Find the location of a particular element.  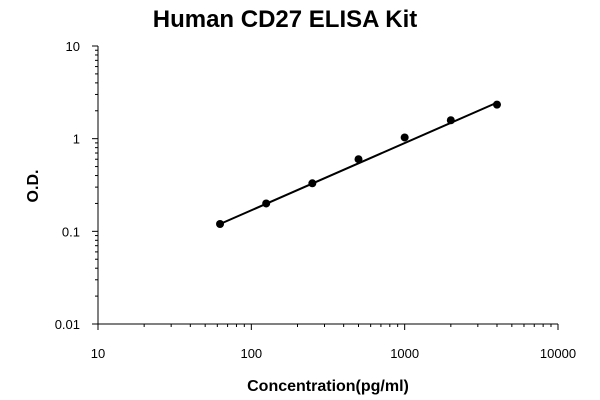

y-tick-label: 0.01 is located at coordinates (67, 324).